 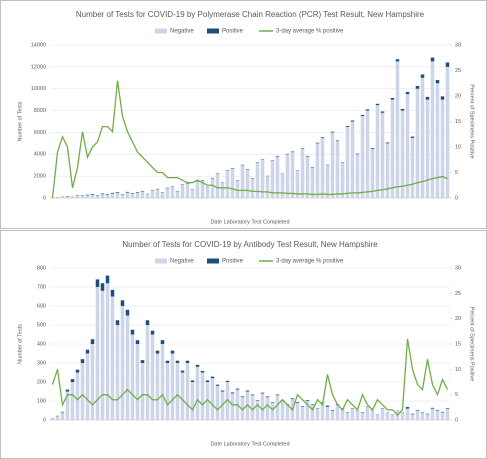 What do you see at coordinates (41, 268) in the screenshot?
I see `y-tick-label: 800` at bounding box center [41, 268].